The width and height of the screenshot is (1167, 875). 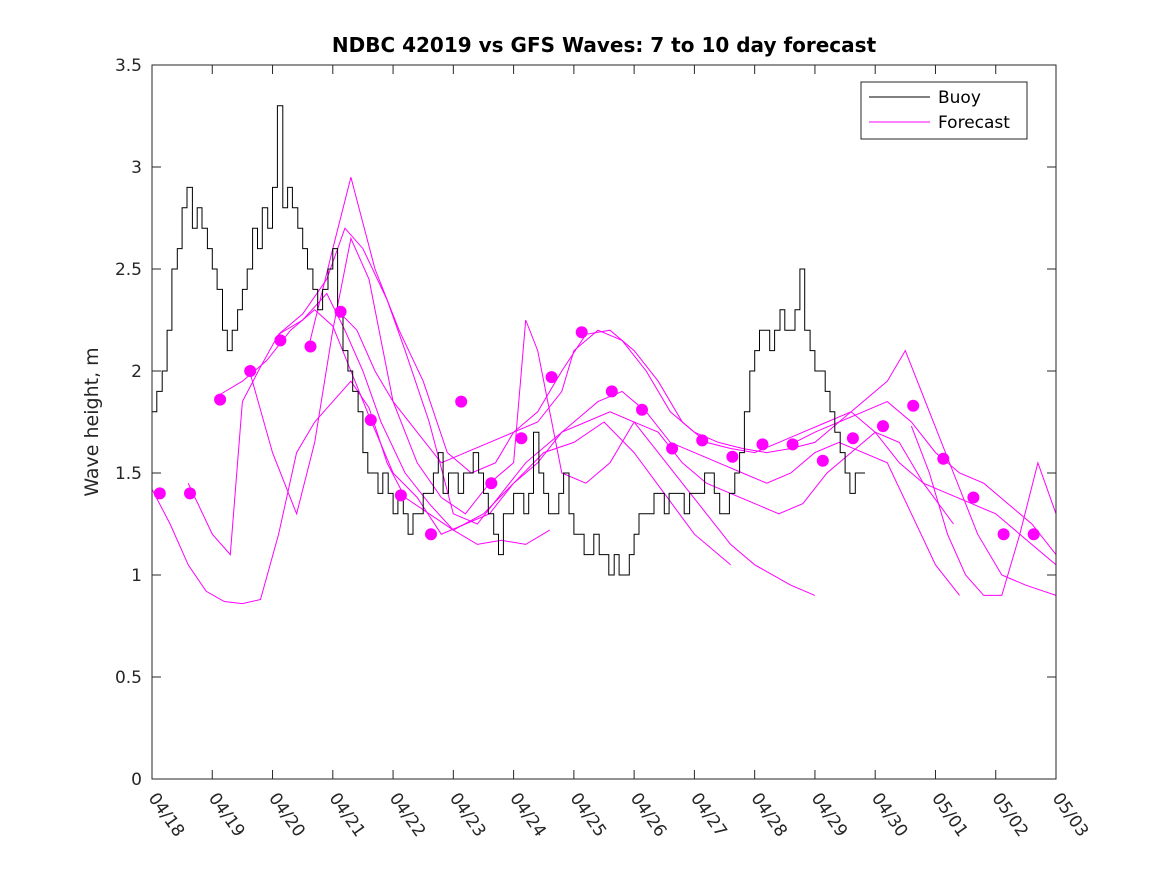 I want to click on y-tick-label: 0.5, so click(x=128, y=678).